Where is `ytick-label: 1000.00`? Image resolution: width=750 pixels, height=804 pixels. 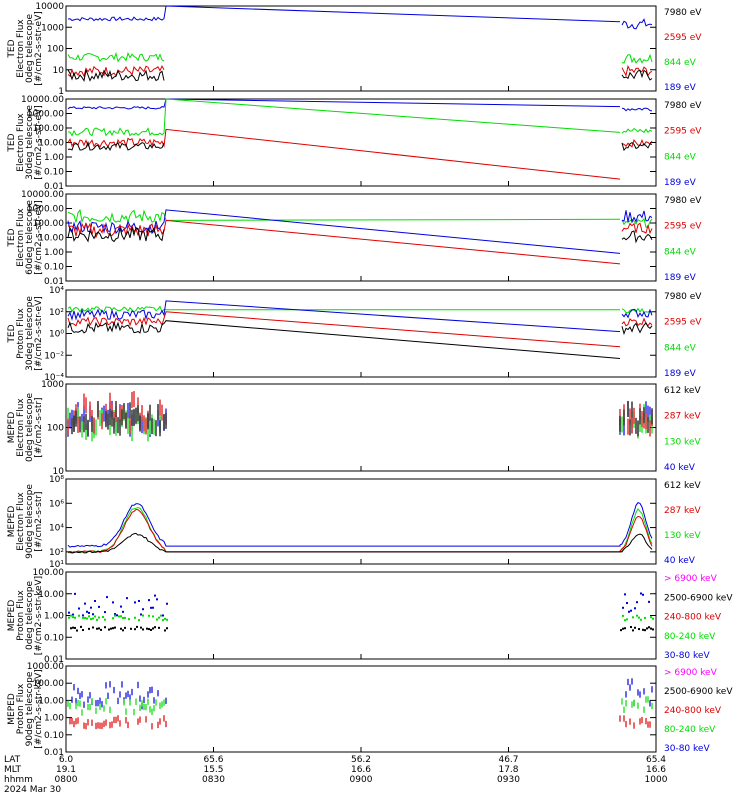
ytick-label: 1000.00 is located at coordinates (45, 210).